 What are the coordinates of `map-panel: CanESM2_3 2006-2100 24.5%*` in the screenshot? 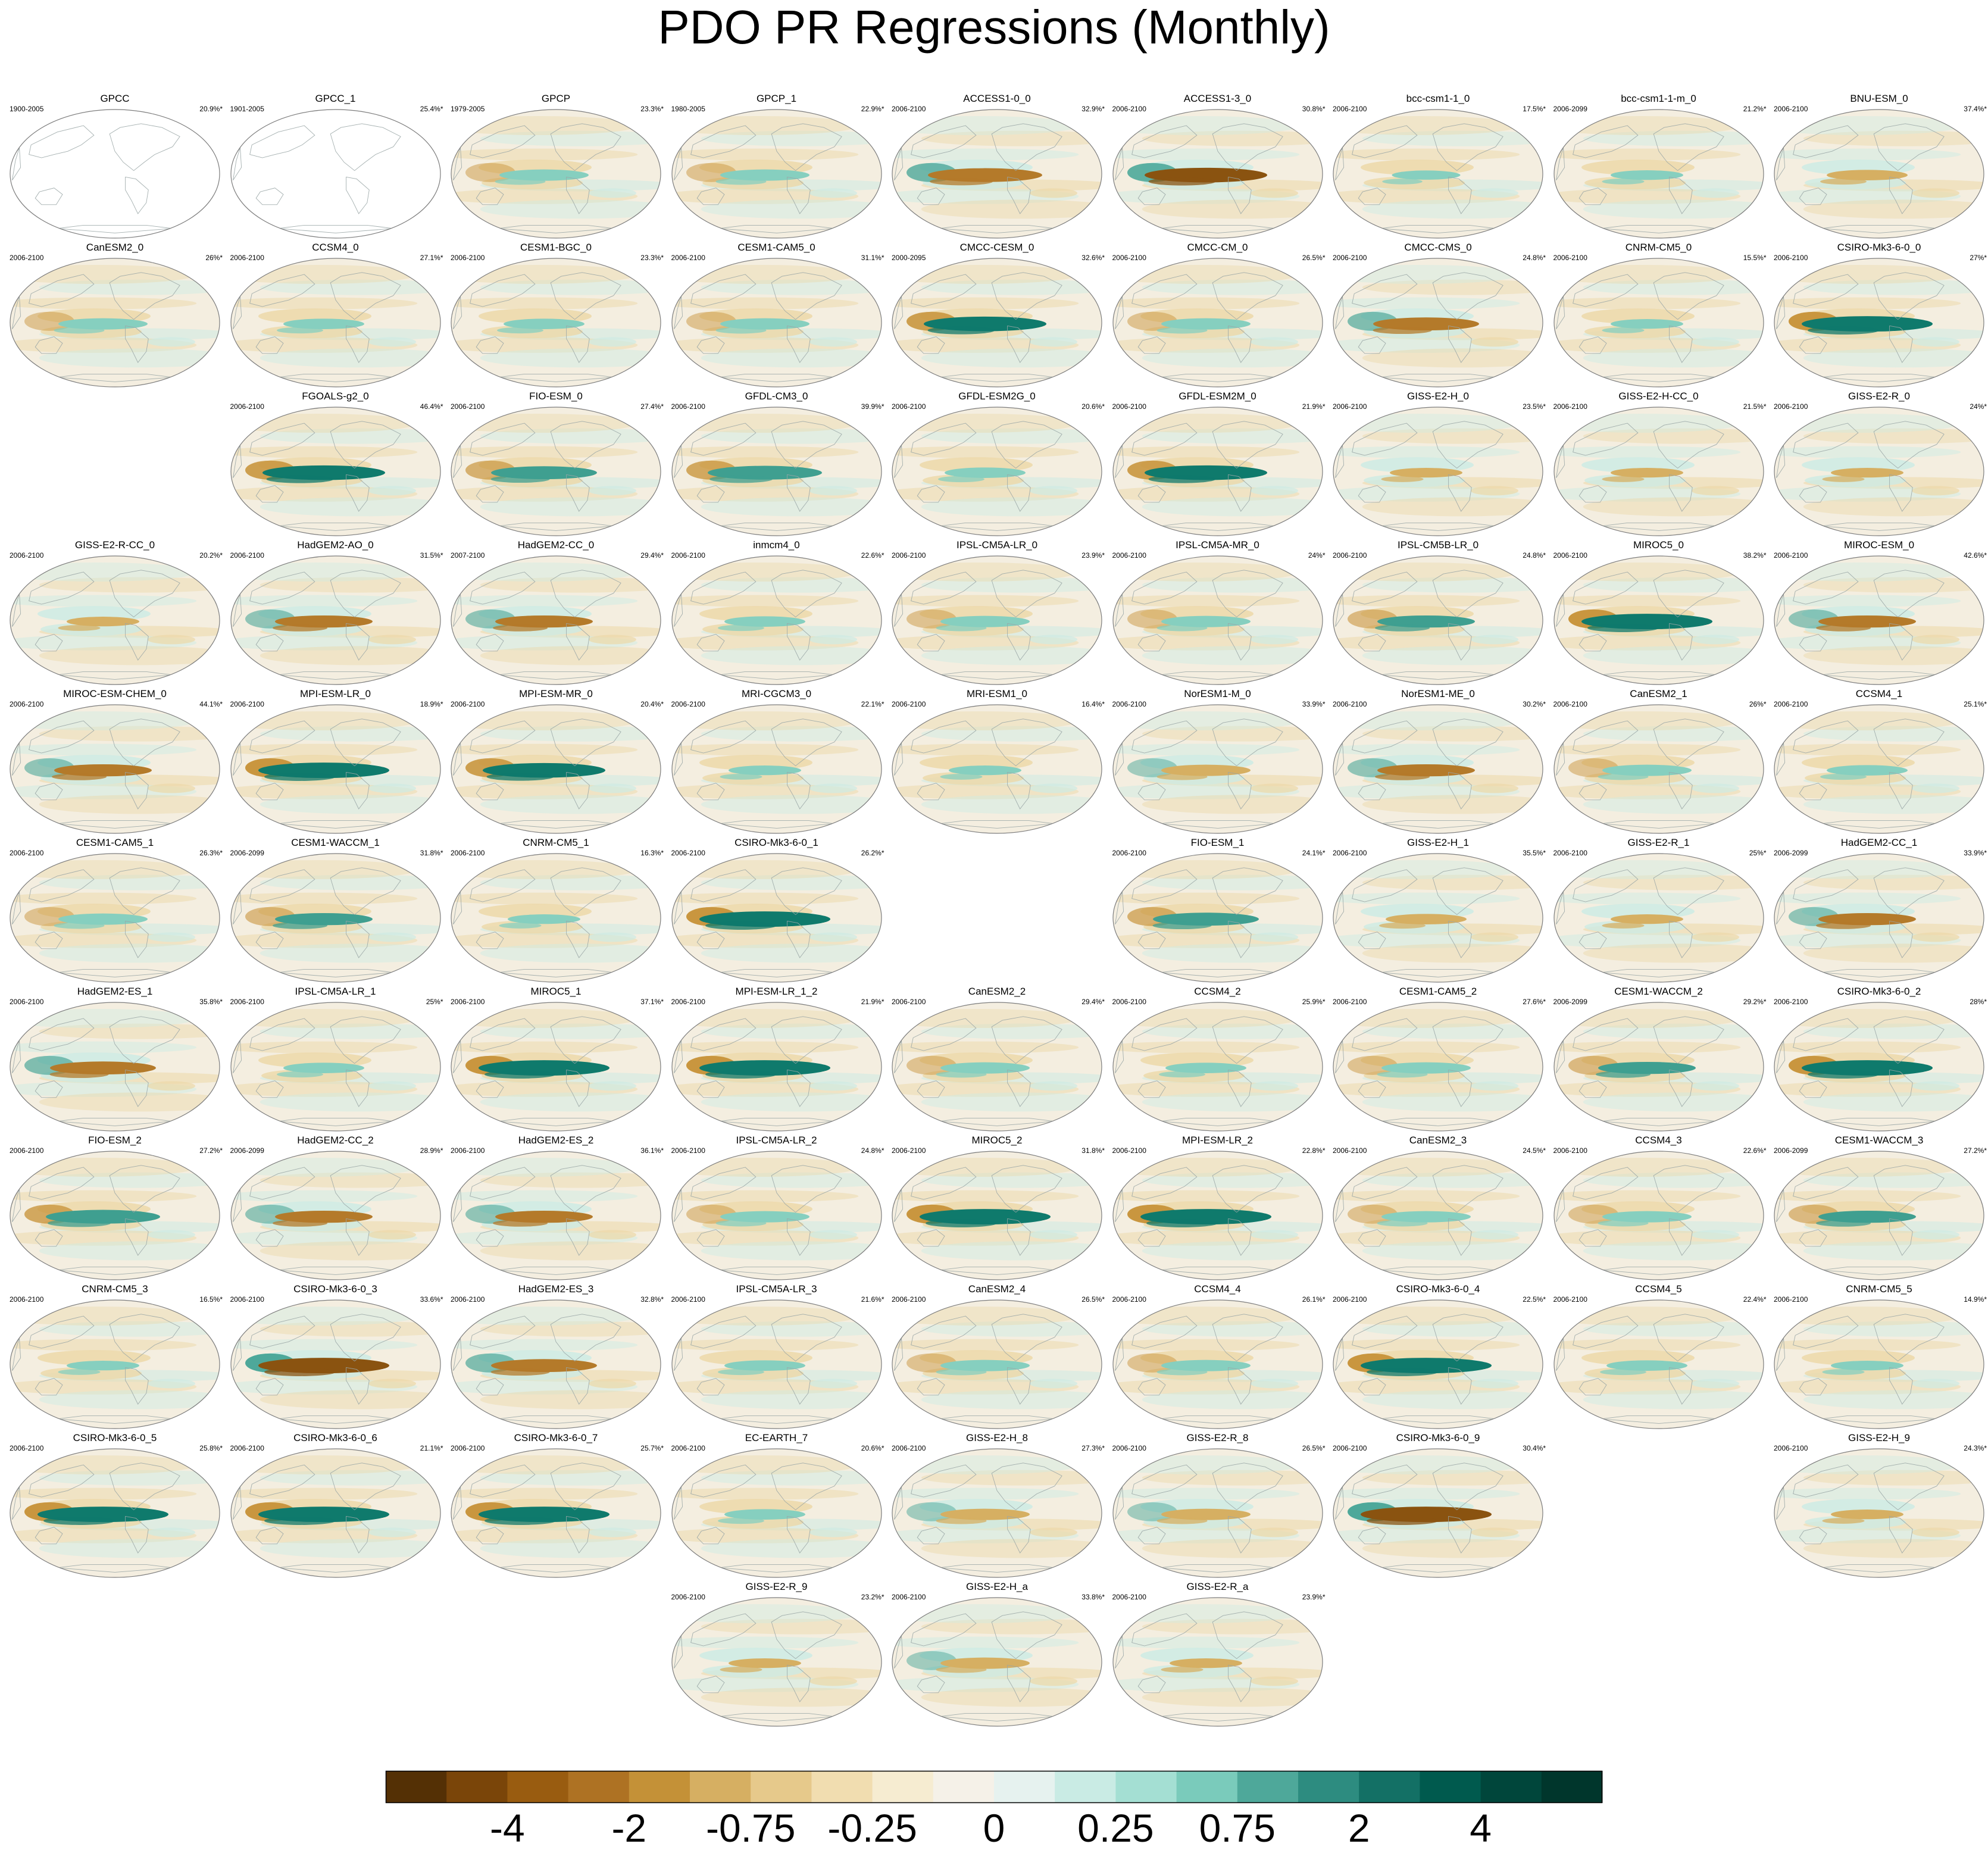 It's located at (1438, 1208).